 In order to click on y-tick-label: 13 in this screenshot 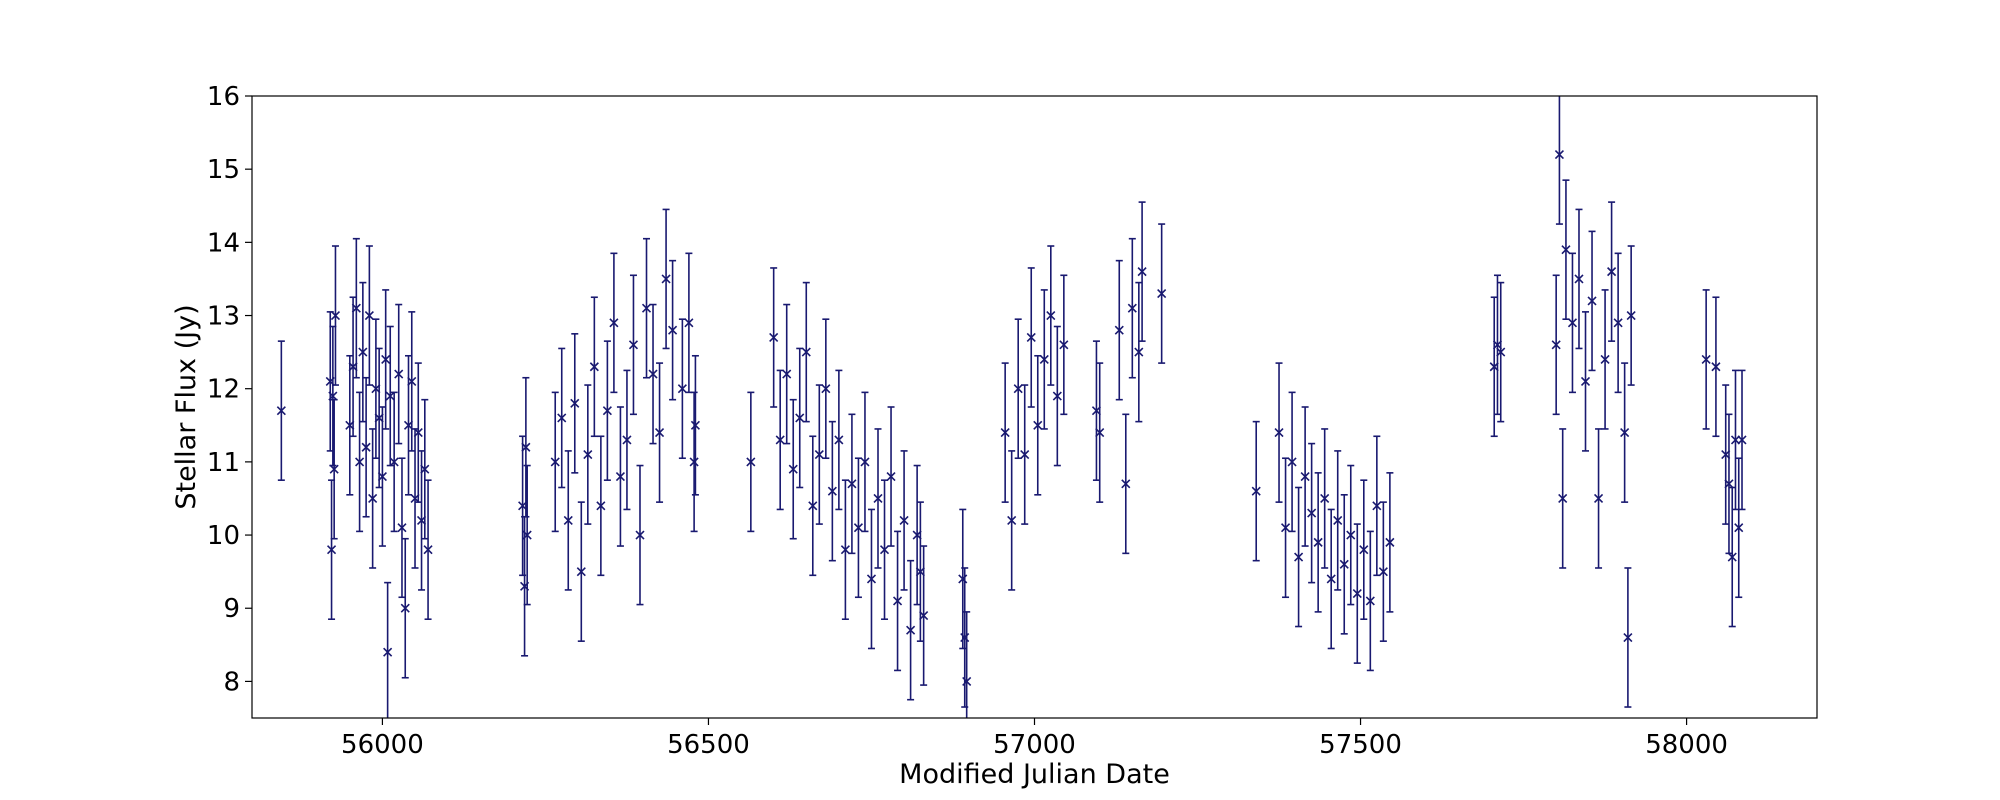, I will do `click(223, 317)`.